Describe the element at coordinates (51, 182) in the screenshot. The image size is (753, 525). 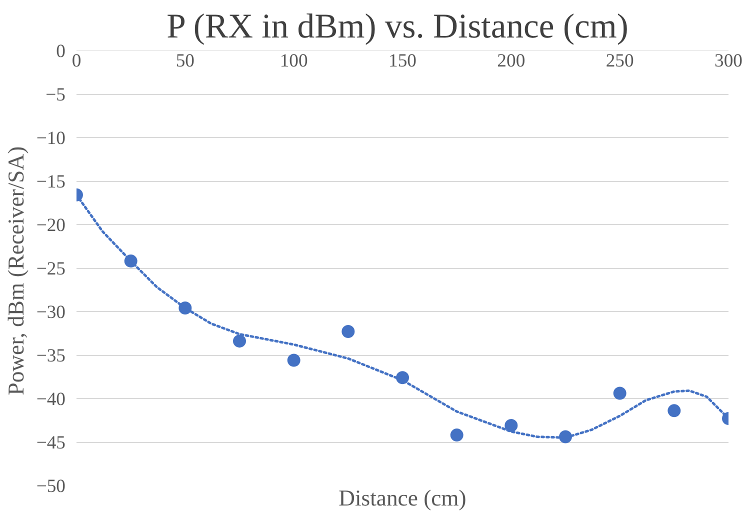
I see `y-tick-label: −15` at that location.